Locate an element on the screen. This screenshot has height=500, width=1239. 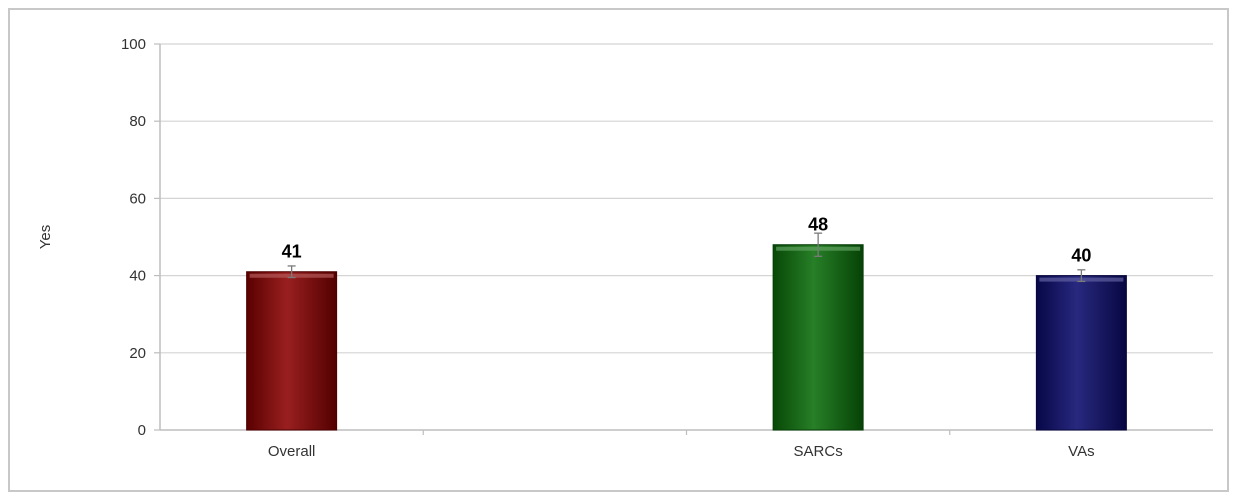
data-label-sarcs: 48 is located at coordinates (818, 225).